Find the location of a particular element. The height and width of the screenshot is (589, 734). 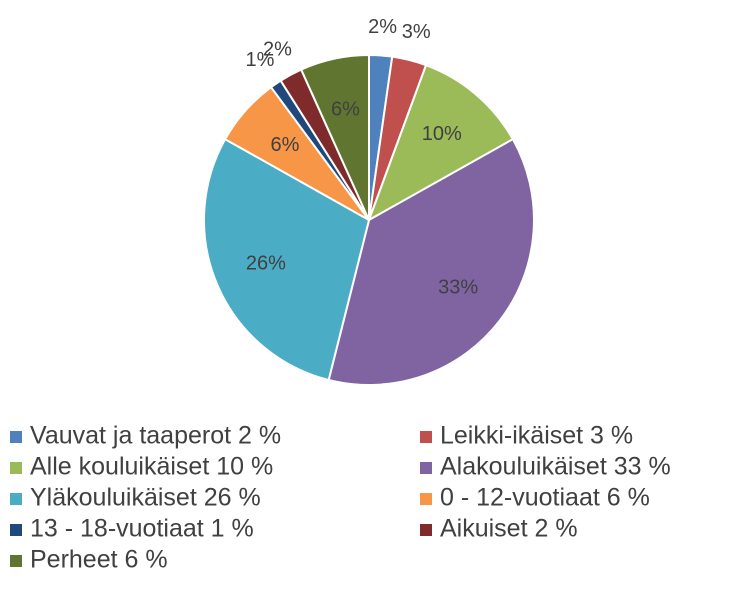

legend-label: Leikki-ikäiset 3 % is located at coordinates (536, 436).